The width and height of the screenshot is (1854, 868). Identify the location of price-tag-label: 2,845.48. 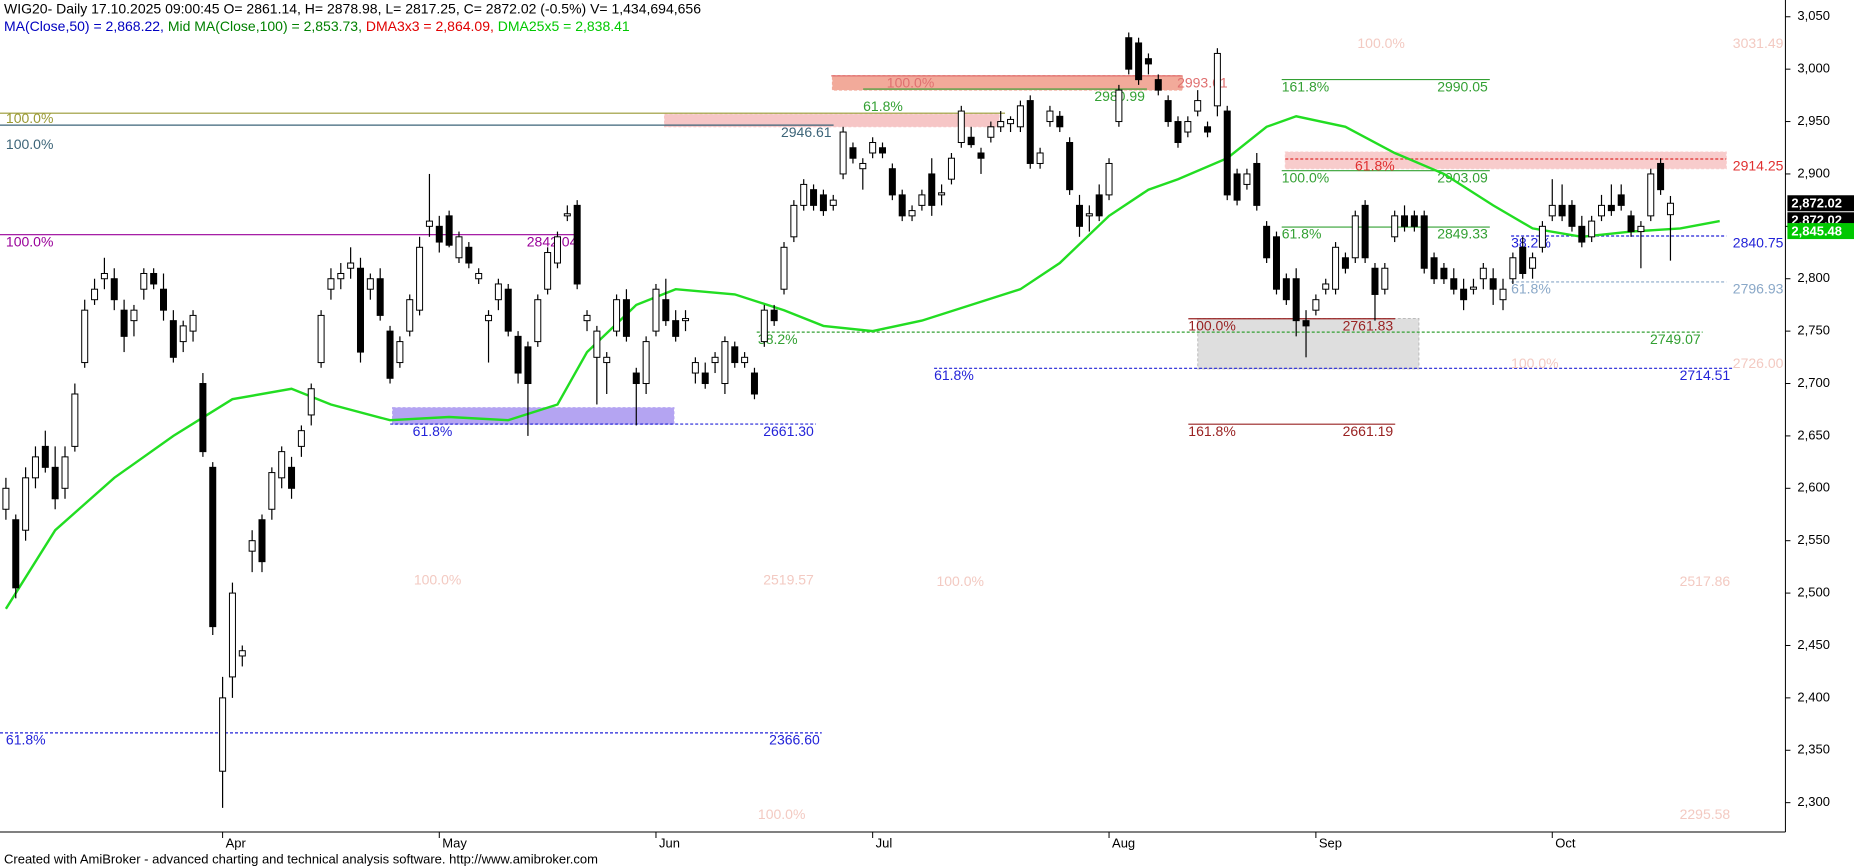
(1816, 231).